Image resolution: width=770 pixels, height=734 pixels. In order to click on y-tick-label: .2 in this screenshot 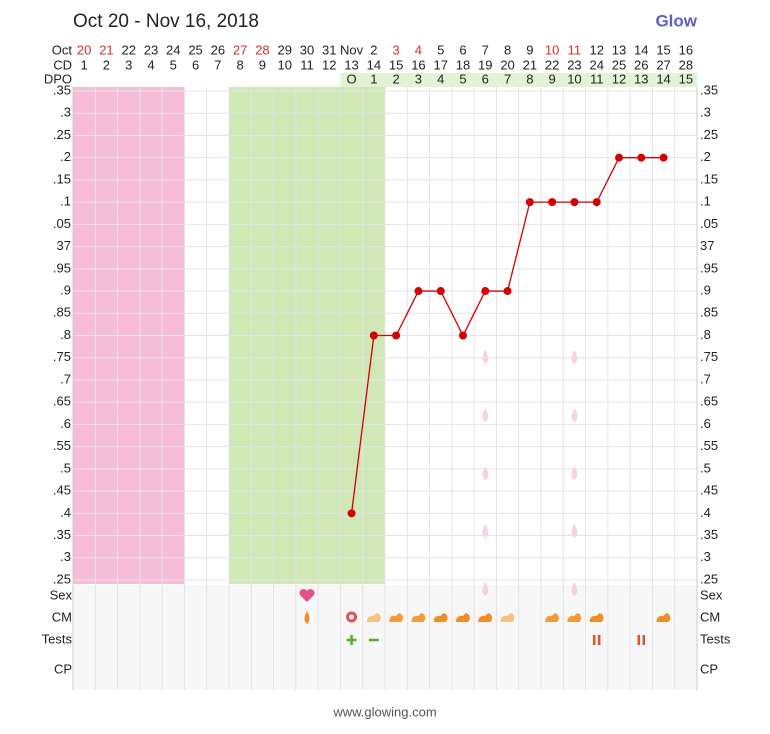, I will do `click(65, 156)`.